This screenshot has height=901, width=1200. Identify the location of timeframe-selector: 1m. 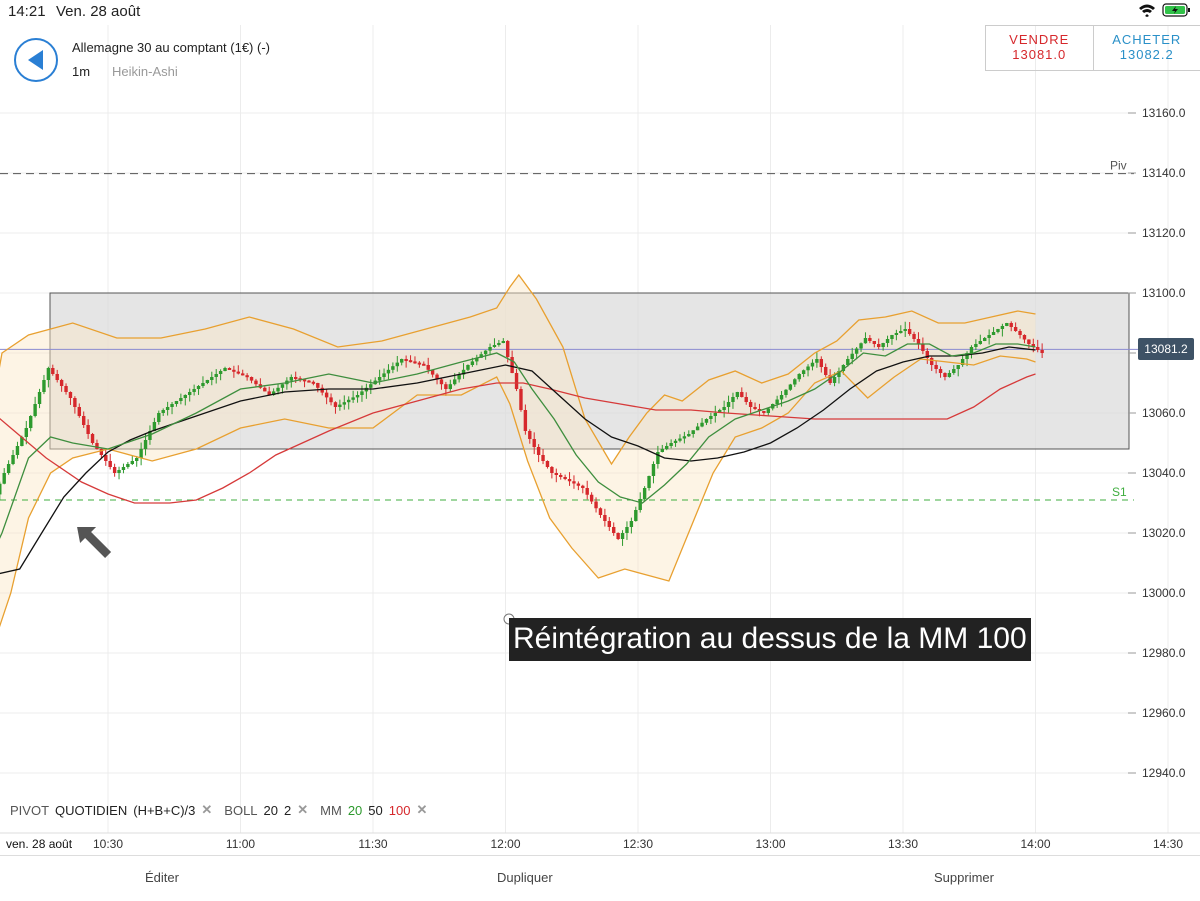
(81, 71).